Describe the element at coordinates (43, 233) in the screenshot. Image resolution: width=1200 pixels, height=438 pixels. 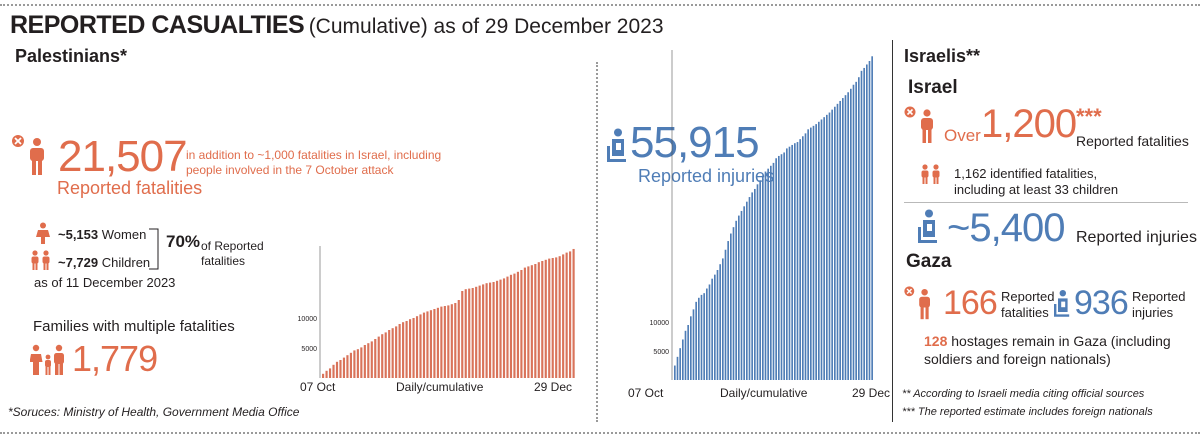
I see `woman-icon` at that location.